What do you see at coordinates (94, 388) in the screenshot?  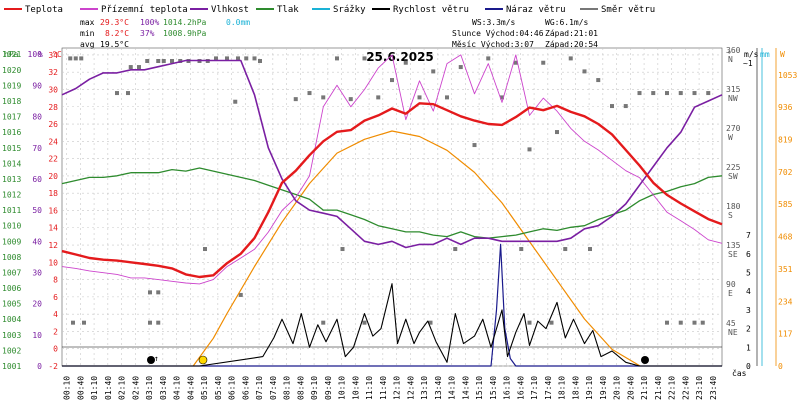 I see `time-tick-label: 01:10` at bounding box center [94, 388].